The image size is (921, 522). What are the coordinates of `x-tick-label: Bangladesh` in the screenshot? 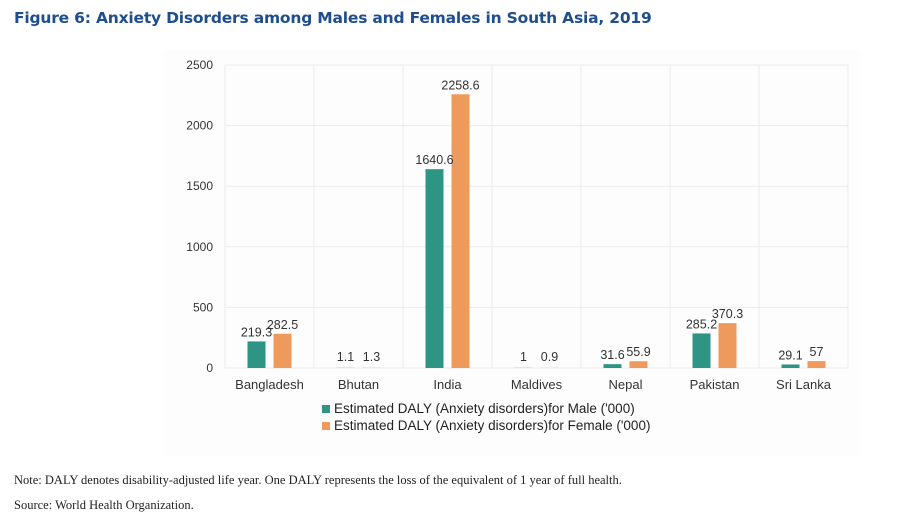 It's located at (269, 384).